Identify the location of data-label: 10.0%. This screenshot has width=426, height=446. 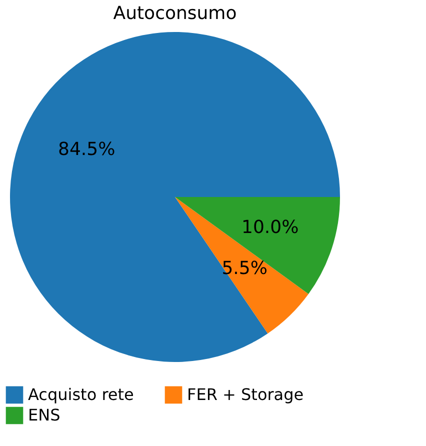
(270, 227).